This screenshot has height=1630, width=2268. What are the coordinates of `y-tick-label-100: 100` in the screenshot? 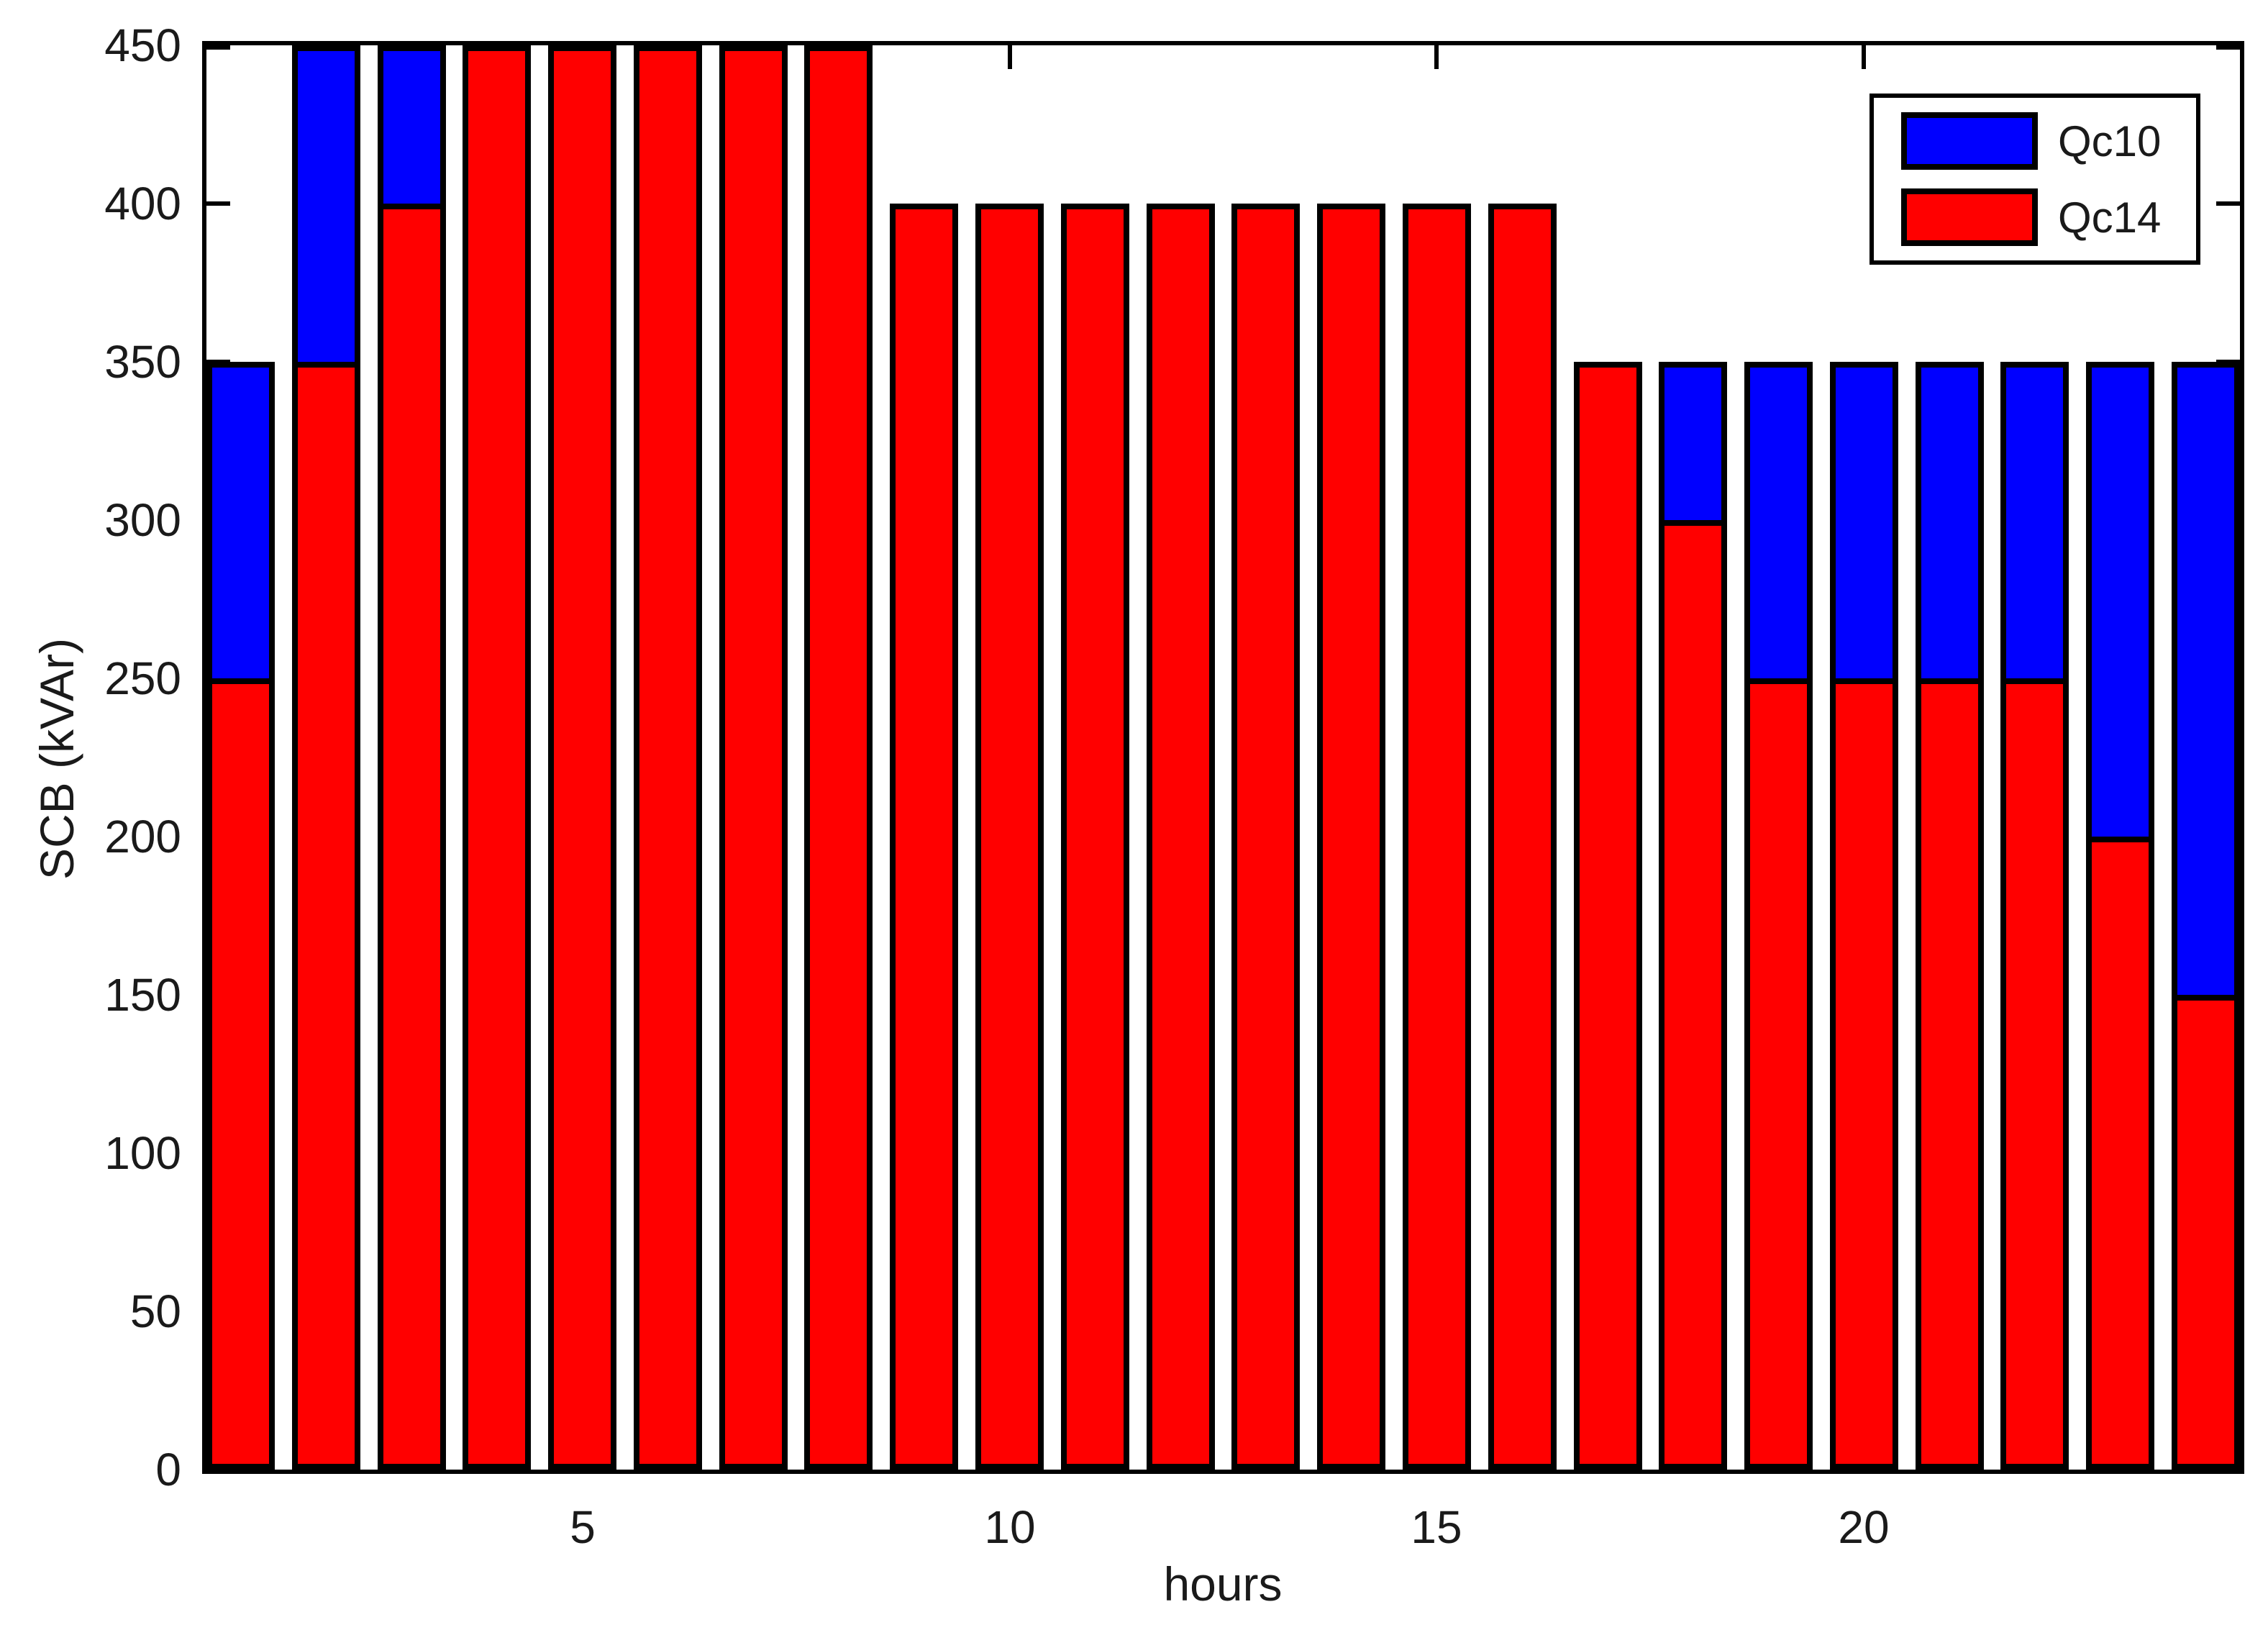 It's located at (142, 1153).